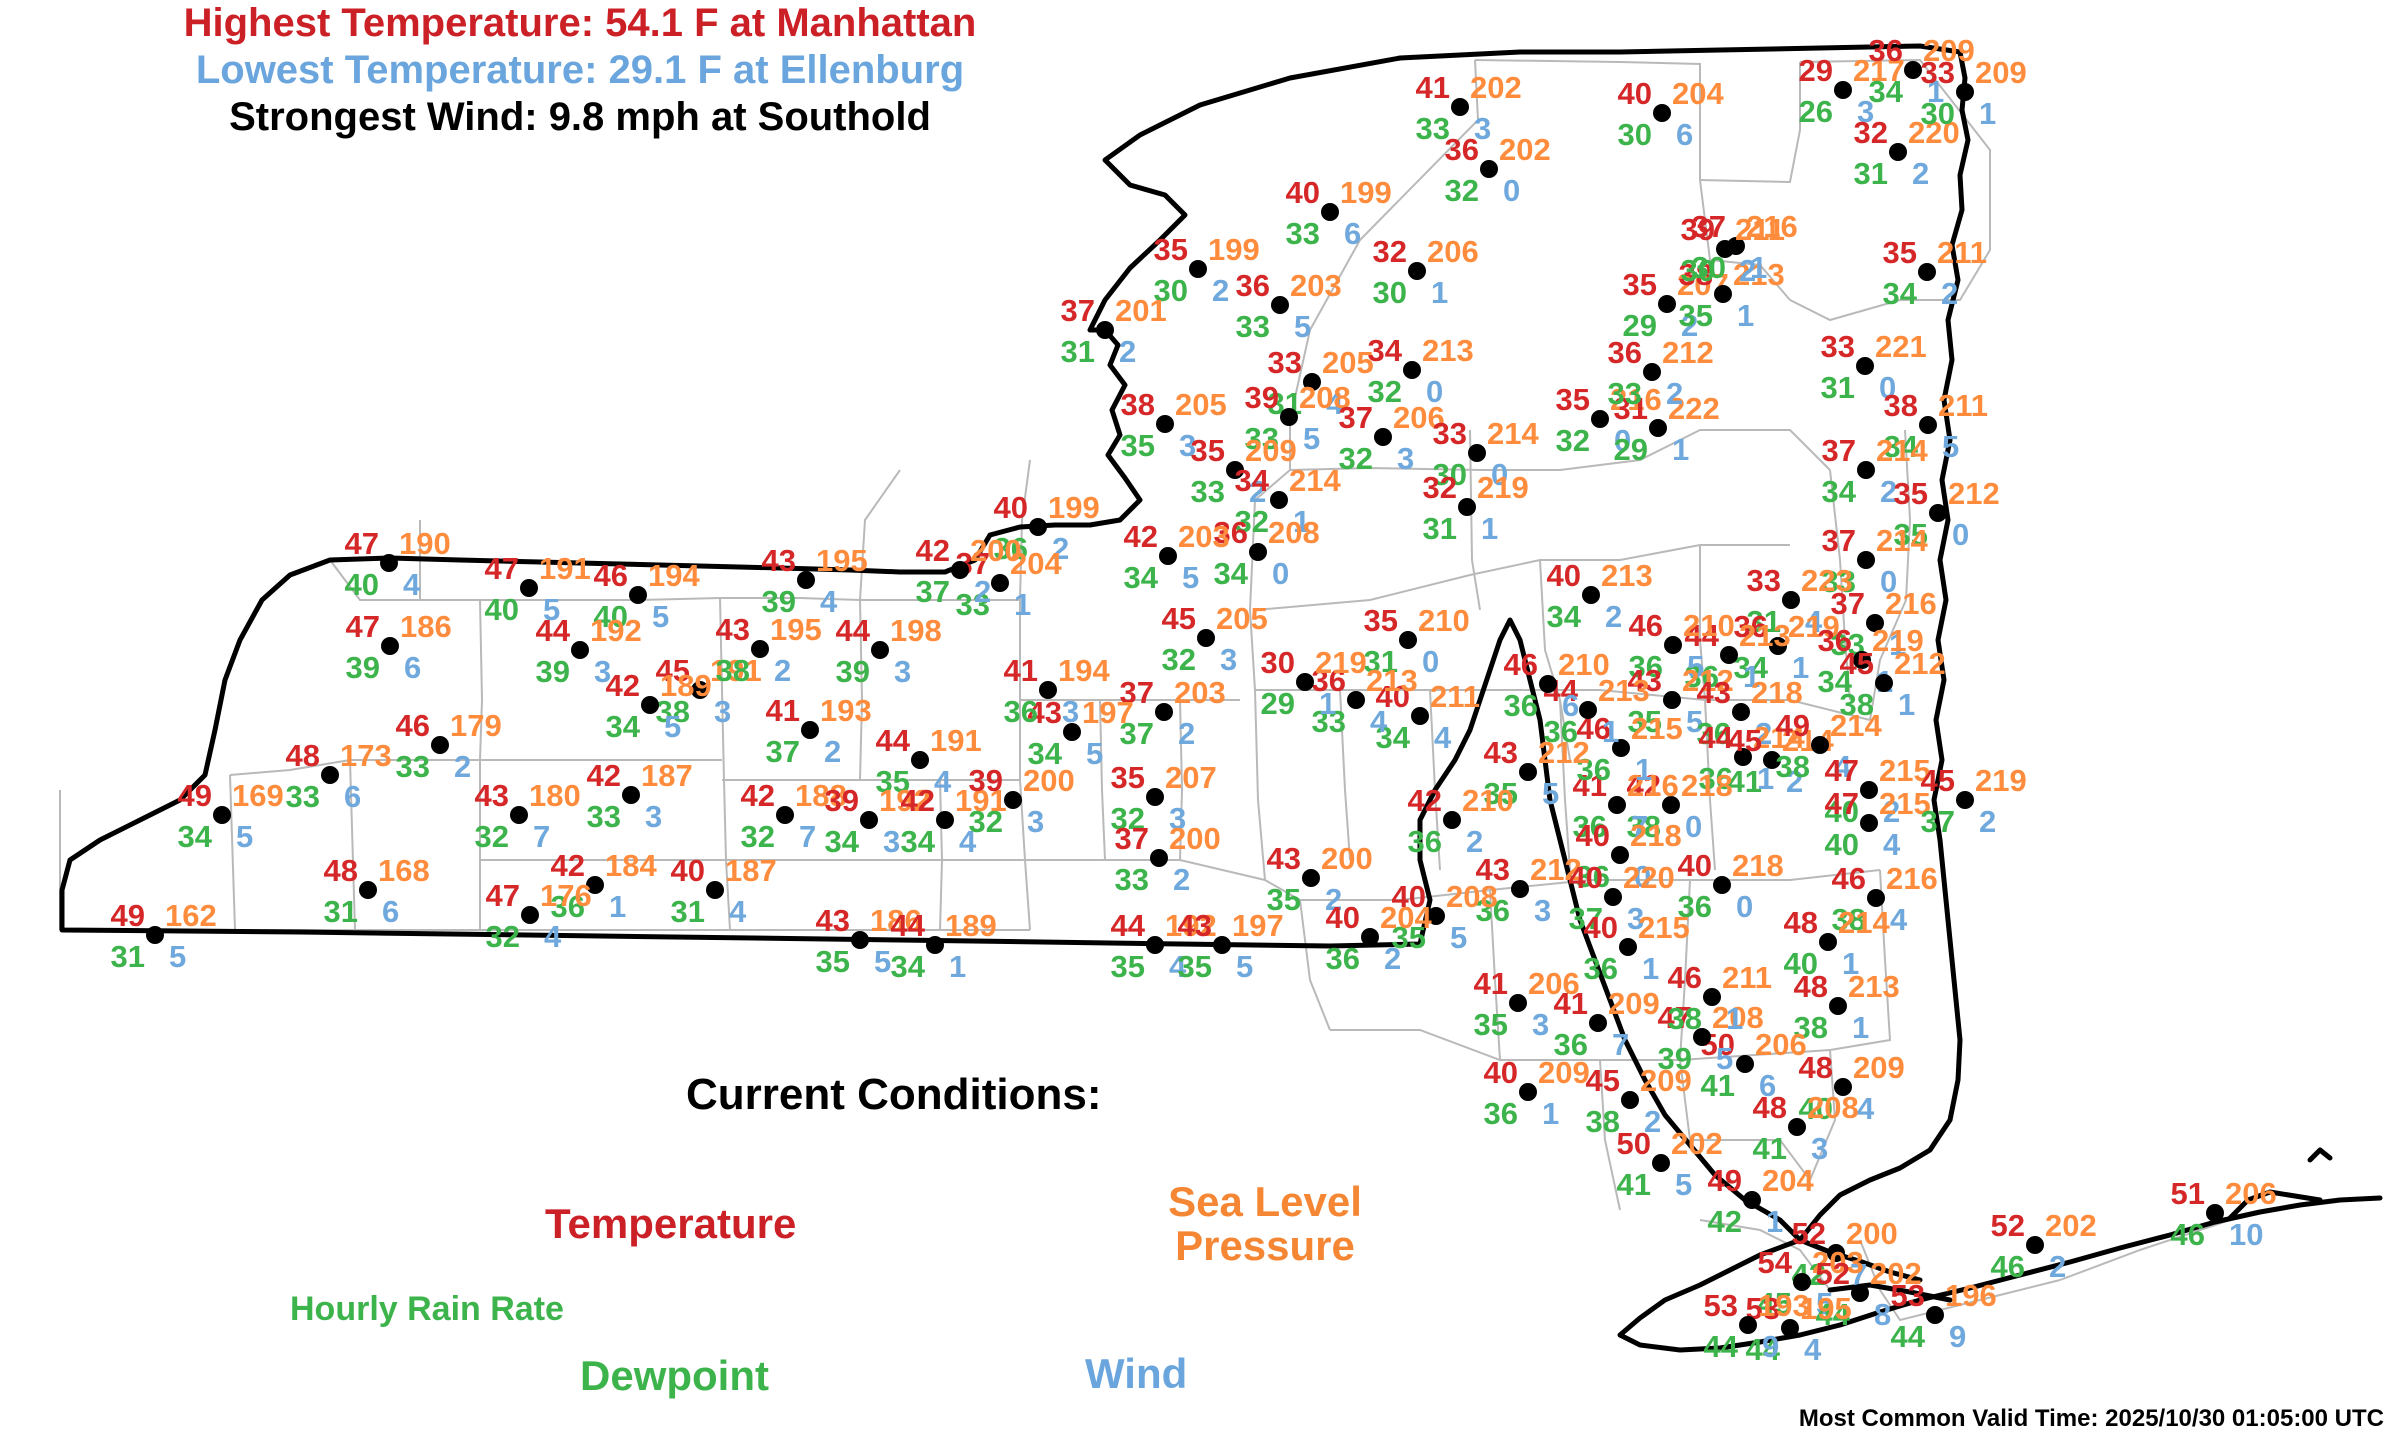 The height and width of the screenshot is (1450, 2400). What do you see at coordinates (674, 575) in the screenshot?
I see `station-pressure: 194` at bounding box center [674, 575].